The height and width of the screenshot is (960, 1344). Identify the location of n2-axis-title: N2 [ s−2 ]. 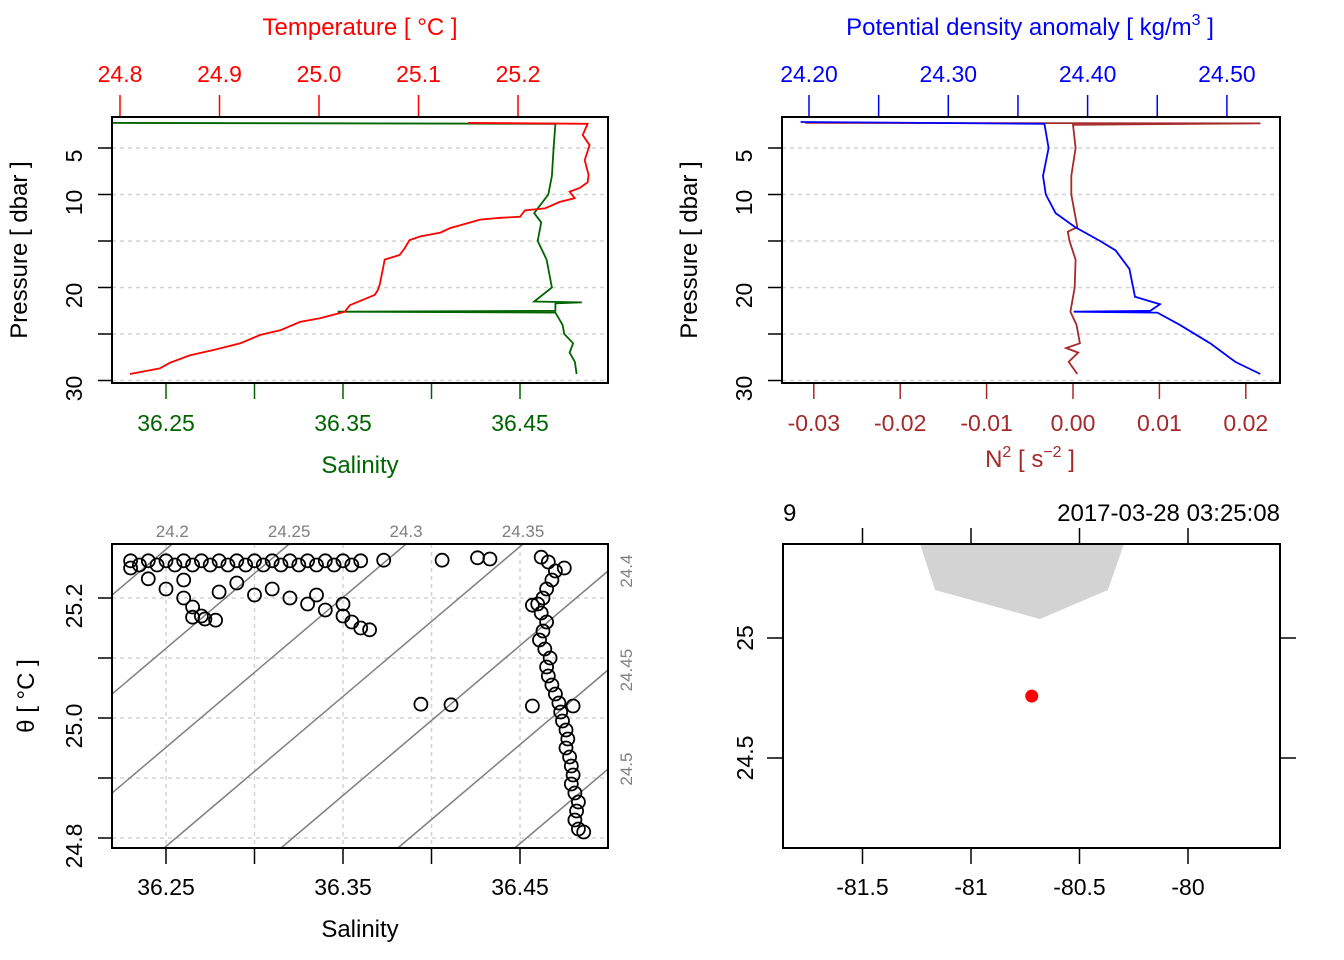
(1030, 458).